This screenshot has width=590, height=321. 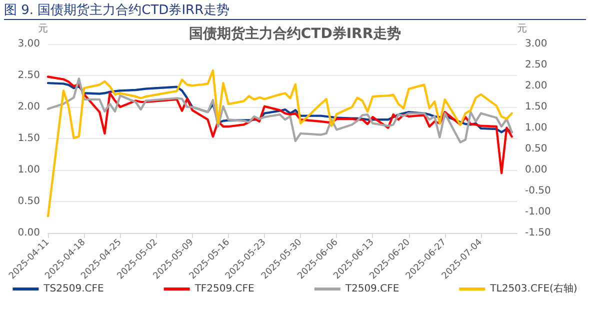 What do you see at coordinates (29, 75) in the screenshot?
I see `y-tick-label: 2.50` at bounding box center [29, 75].